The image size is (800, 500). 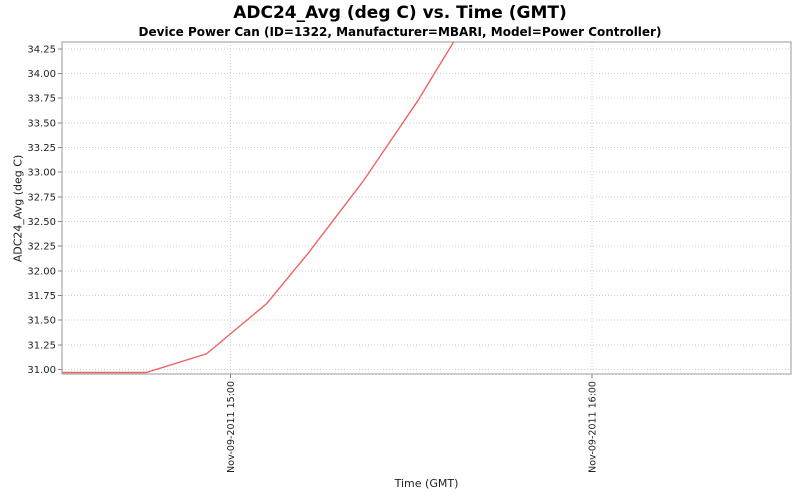 What do you see at coordinates (41, 74) in the screenshot?
I see `y-tick-label: 34.00` at bounding box center [41, 74].